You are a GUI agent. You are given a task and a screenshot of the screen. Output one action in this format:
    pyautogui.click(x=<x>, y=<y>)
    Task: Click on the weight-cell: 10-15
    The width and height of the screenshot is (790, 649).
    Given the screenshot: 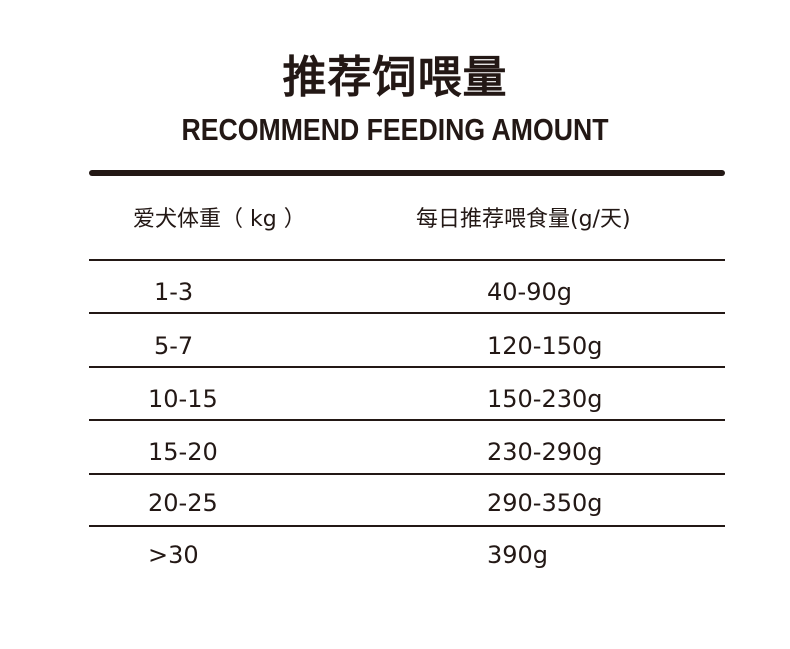 What is the action you would take?
    pyautogui.click(x=183, y=399)
    